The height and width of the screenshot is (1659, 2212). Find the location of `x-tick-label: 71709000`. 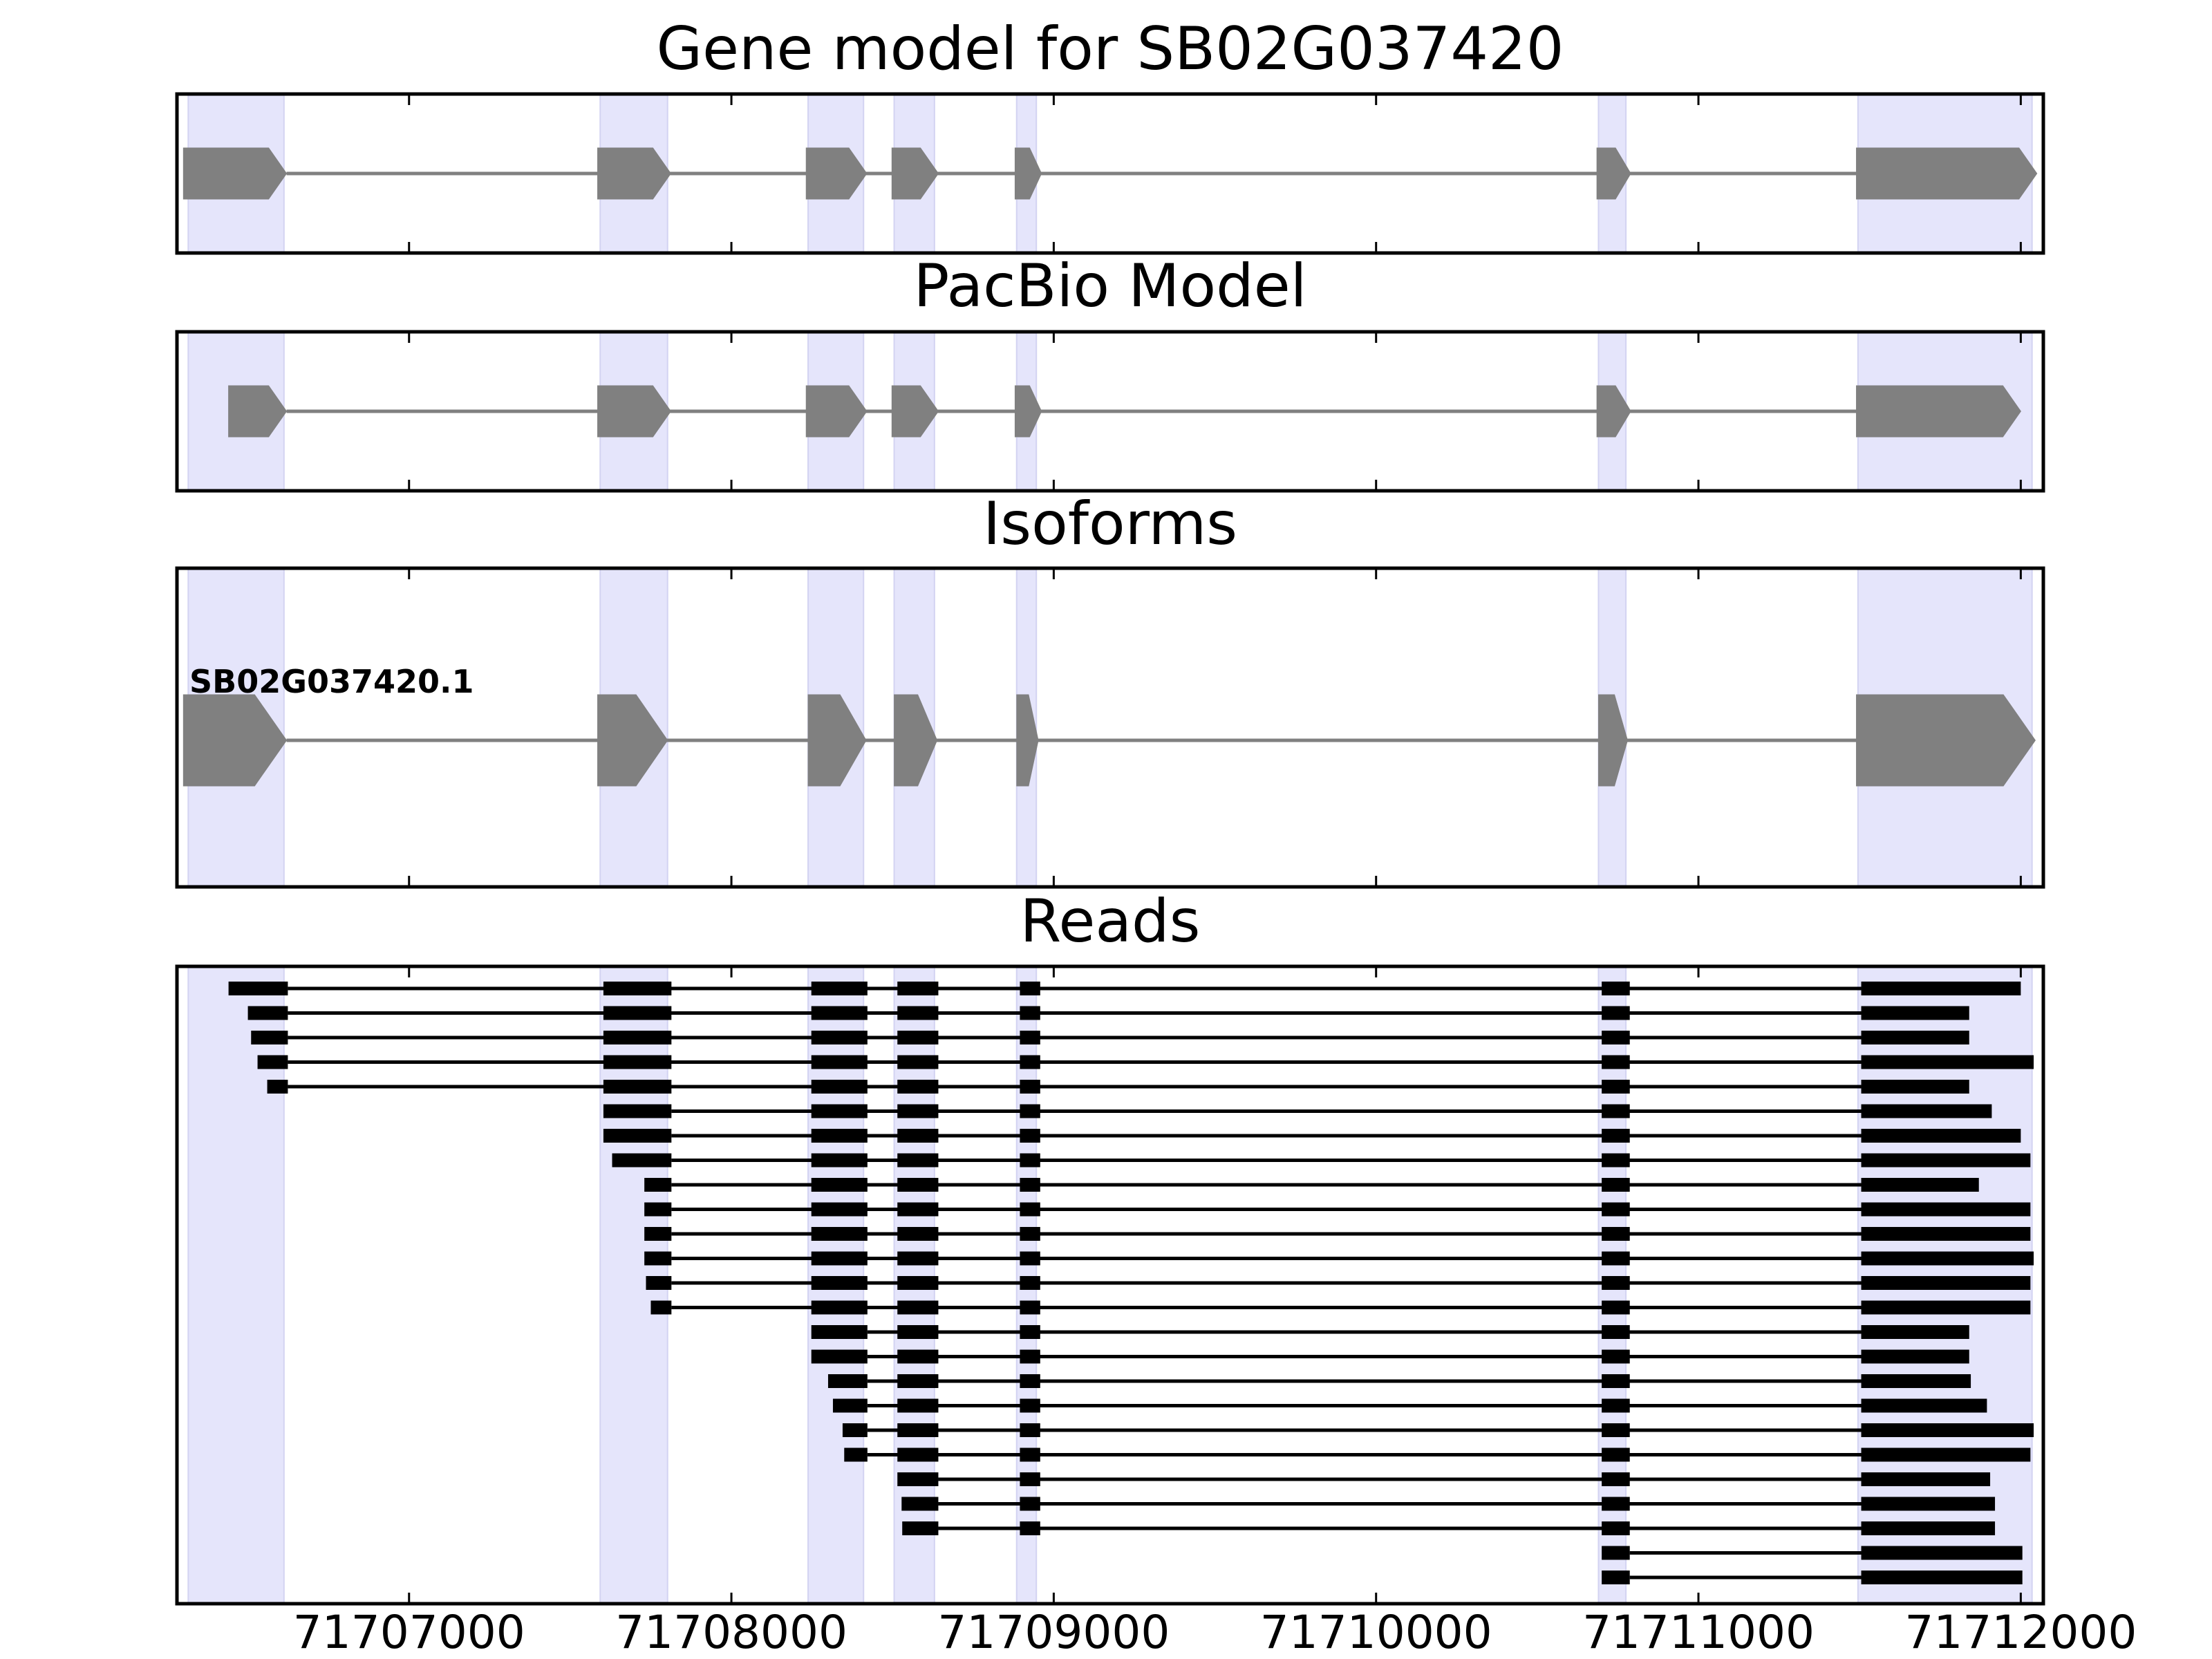

x-tick-label: 71709000 is located at coordinates (1053, 1633).